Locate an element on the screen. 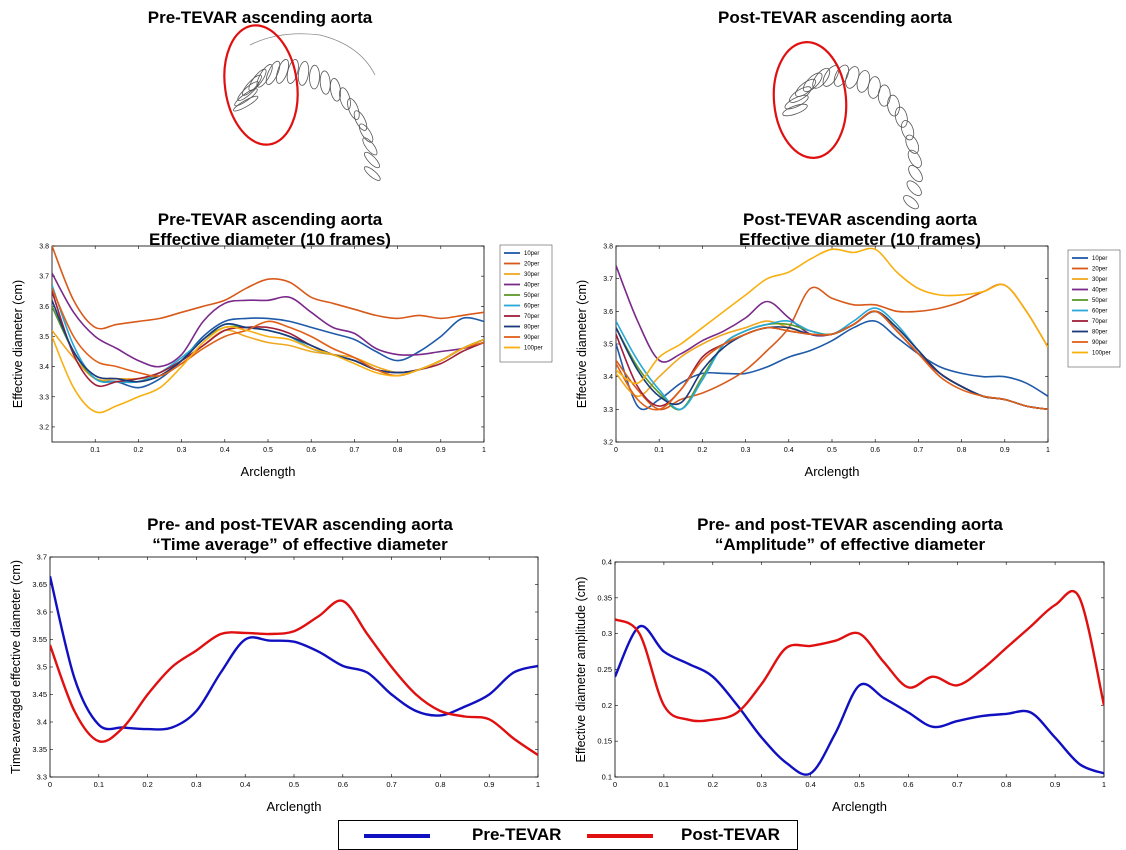  x-tick-label: 0.9 is located at coordinates (489, 784).